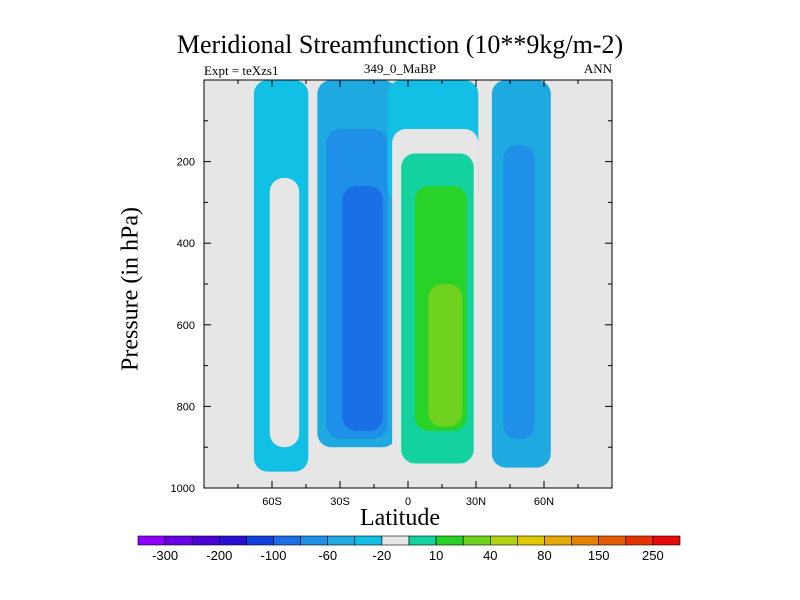 The image size is (800, 600). Describe the element at coordinates (400, 44) in the screenshot. I see `chart-title: Meridional Streamfunction (10**9kg/m-2)` at that location.